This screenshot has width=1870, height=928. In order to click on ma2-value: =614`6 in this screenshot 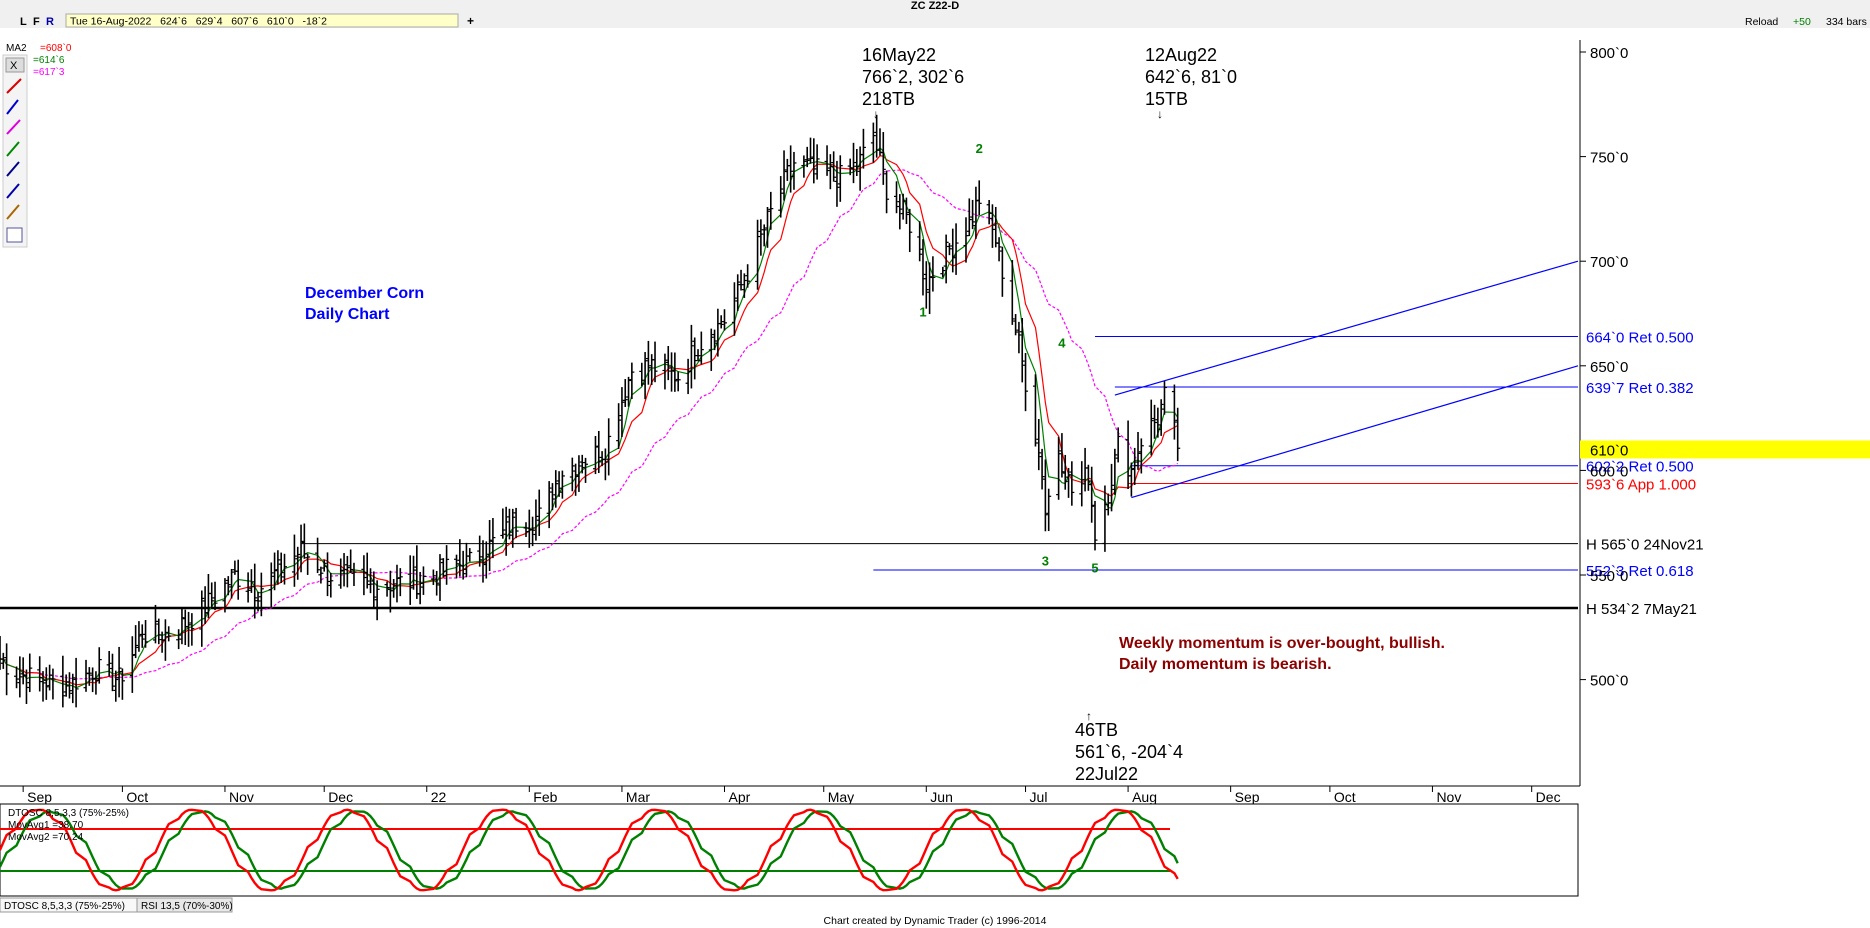, I will do `click(49, 60)`.